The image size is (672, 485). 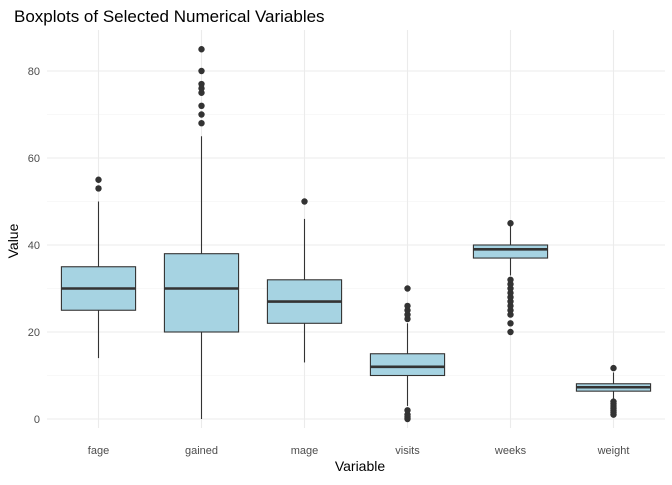 I want to click on x-tick-label: fage, so click(x=98, y=451).